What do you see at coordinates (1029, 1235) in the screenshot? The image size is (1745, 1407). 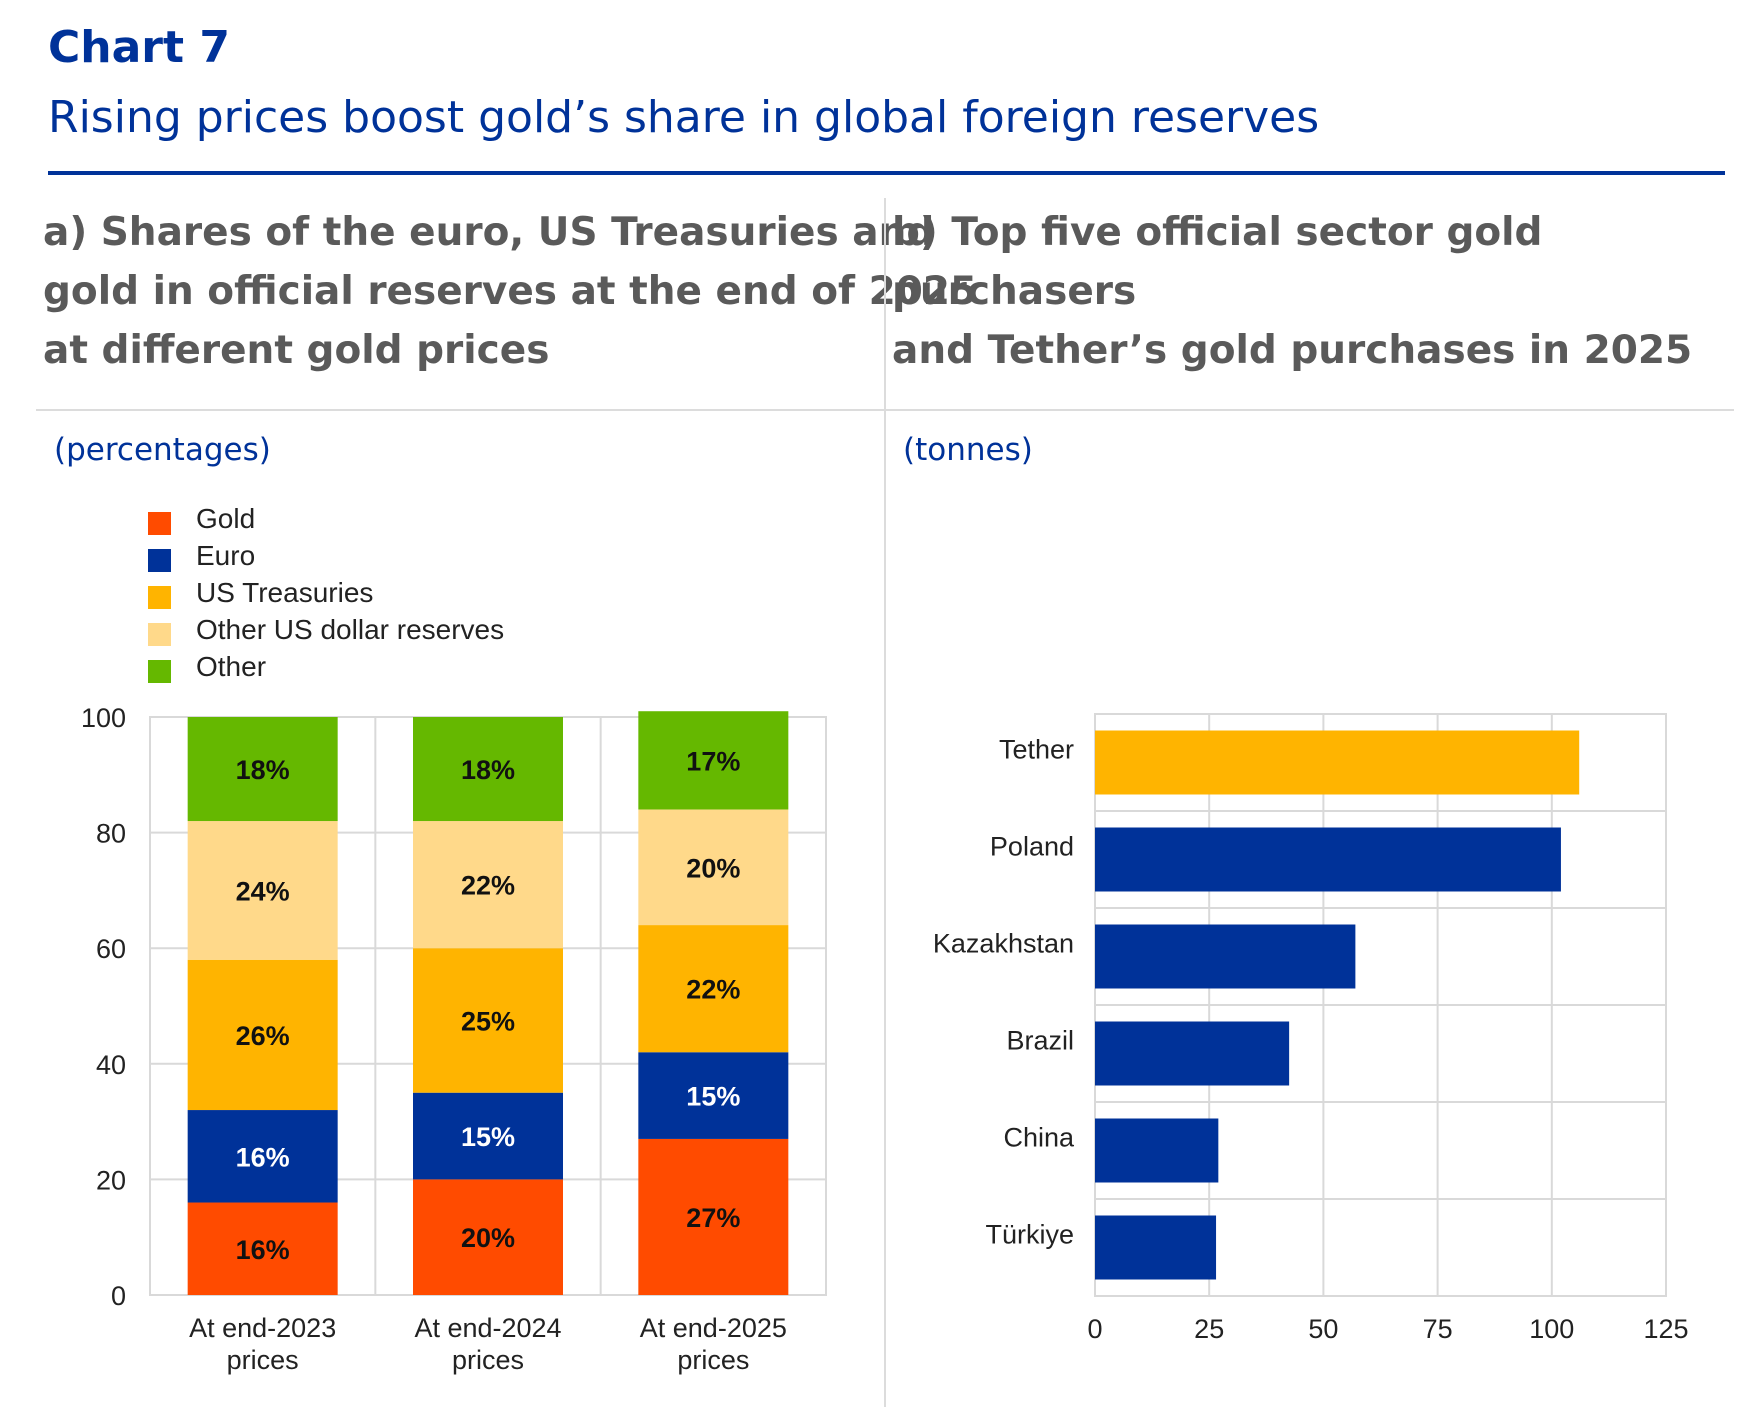 I see `category-label: Türkiye` at bounding box center [1029, 1235].